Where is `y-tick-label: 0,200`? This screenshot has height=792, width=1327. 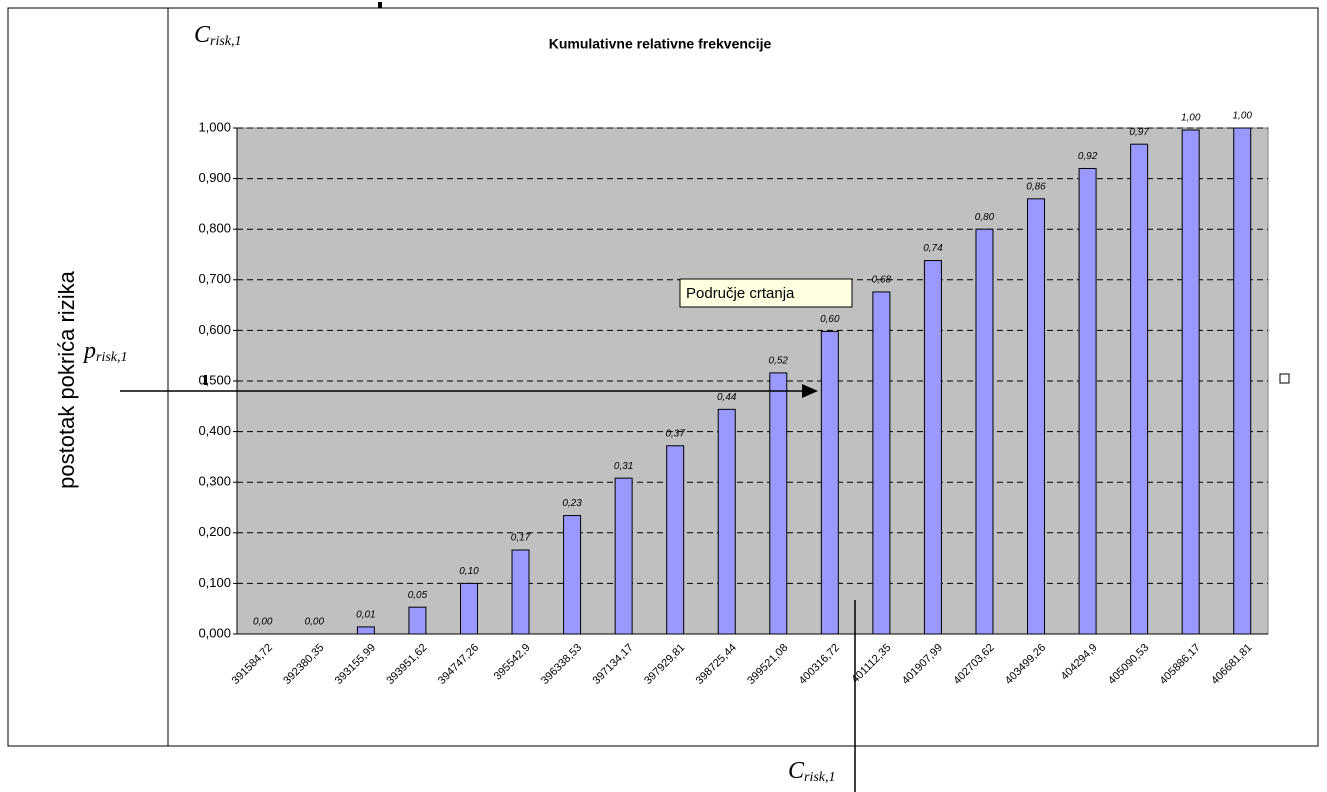
y-tick-label: 0,200 is located at coordinates (214, 531).